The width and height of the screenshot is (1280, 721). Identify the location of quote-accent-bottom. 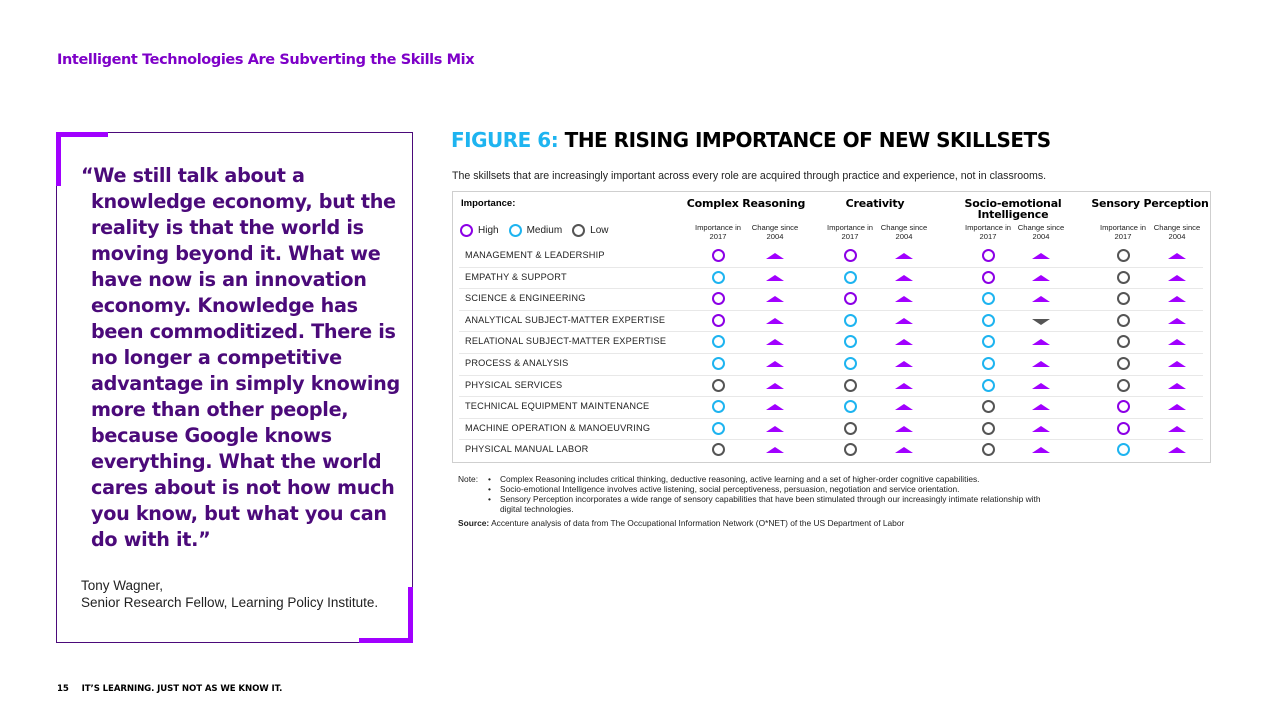
(386, 640).